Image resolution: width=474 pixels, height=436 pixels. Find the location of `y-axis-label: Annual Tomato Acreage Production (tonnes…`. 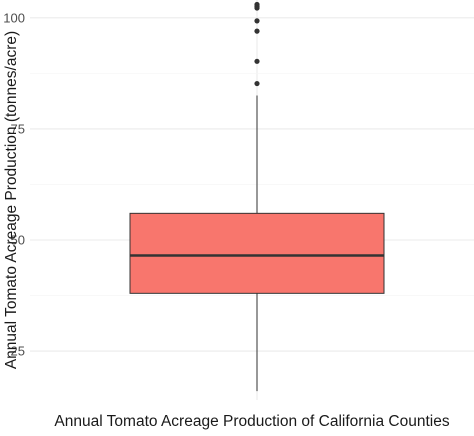

y-axis-label: Annual Tomato Acreage Production (tonnes… is located at coordinates (11, 200).